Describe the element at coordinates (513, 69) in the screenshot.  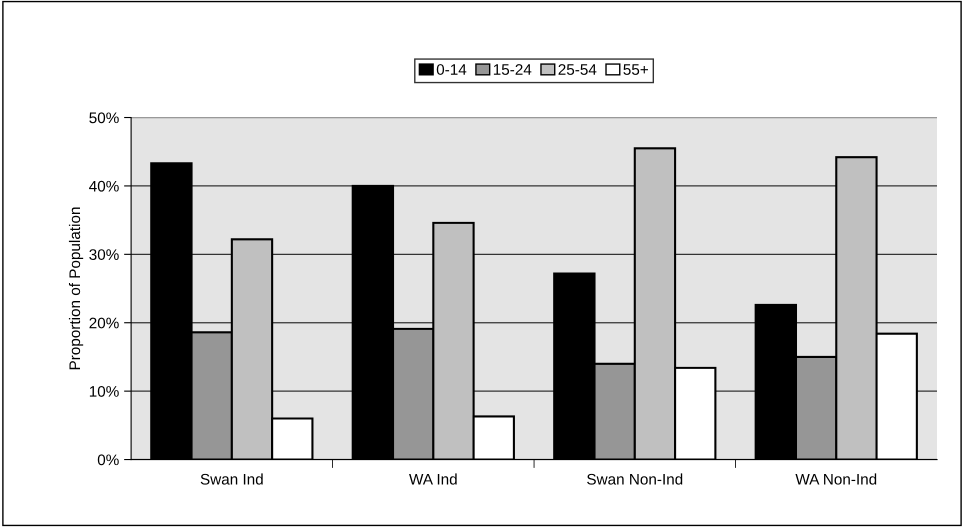
I see `legend-label: 15-24` at that location.